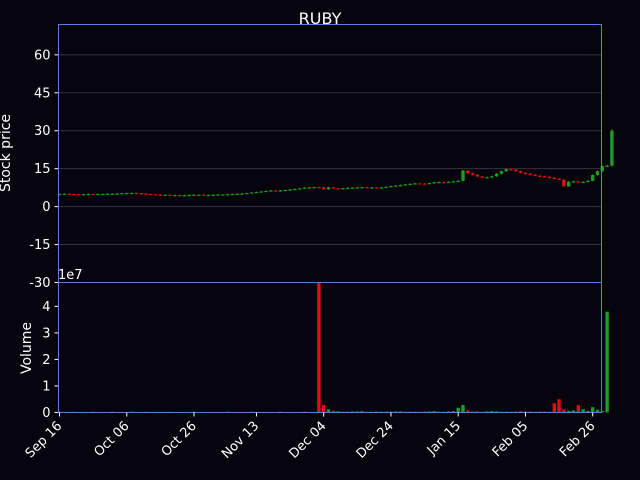 The image size is (640, 480). What do you see at coordinates (444, 439) in the screenshot?
I see `x-tick-label: Jan 15` at bounding box center [444, 439].